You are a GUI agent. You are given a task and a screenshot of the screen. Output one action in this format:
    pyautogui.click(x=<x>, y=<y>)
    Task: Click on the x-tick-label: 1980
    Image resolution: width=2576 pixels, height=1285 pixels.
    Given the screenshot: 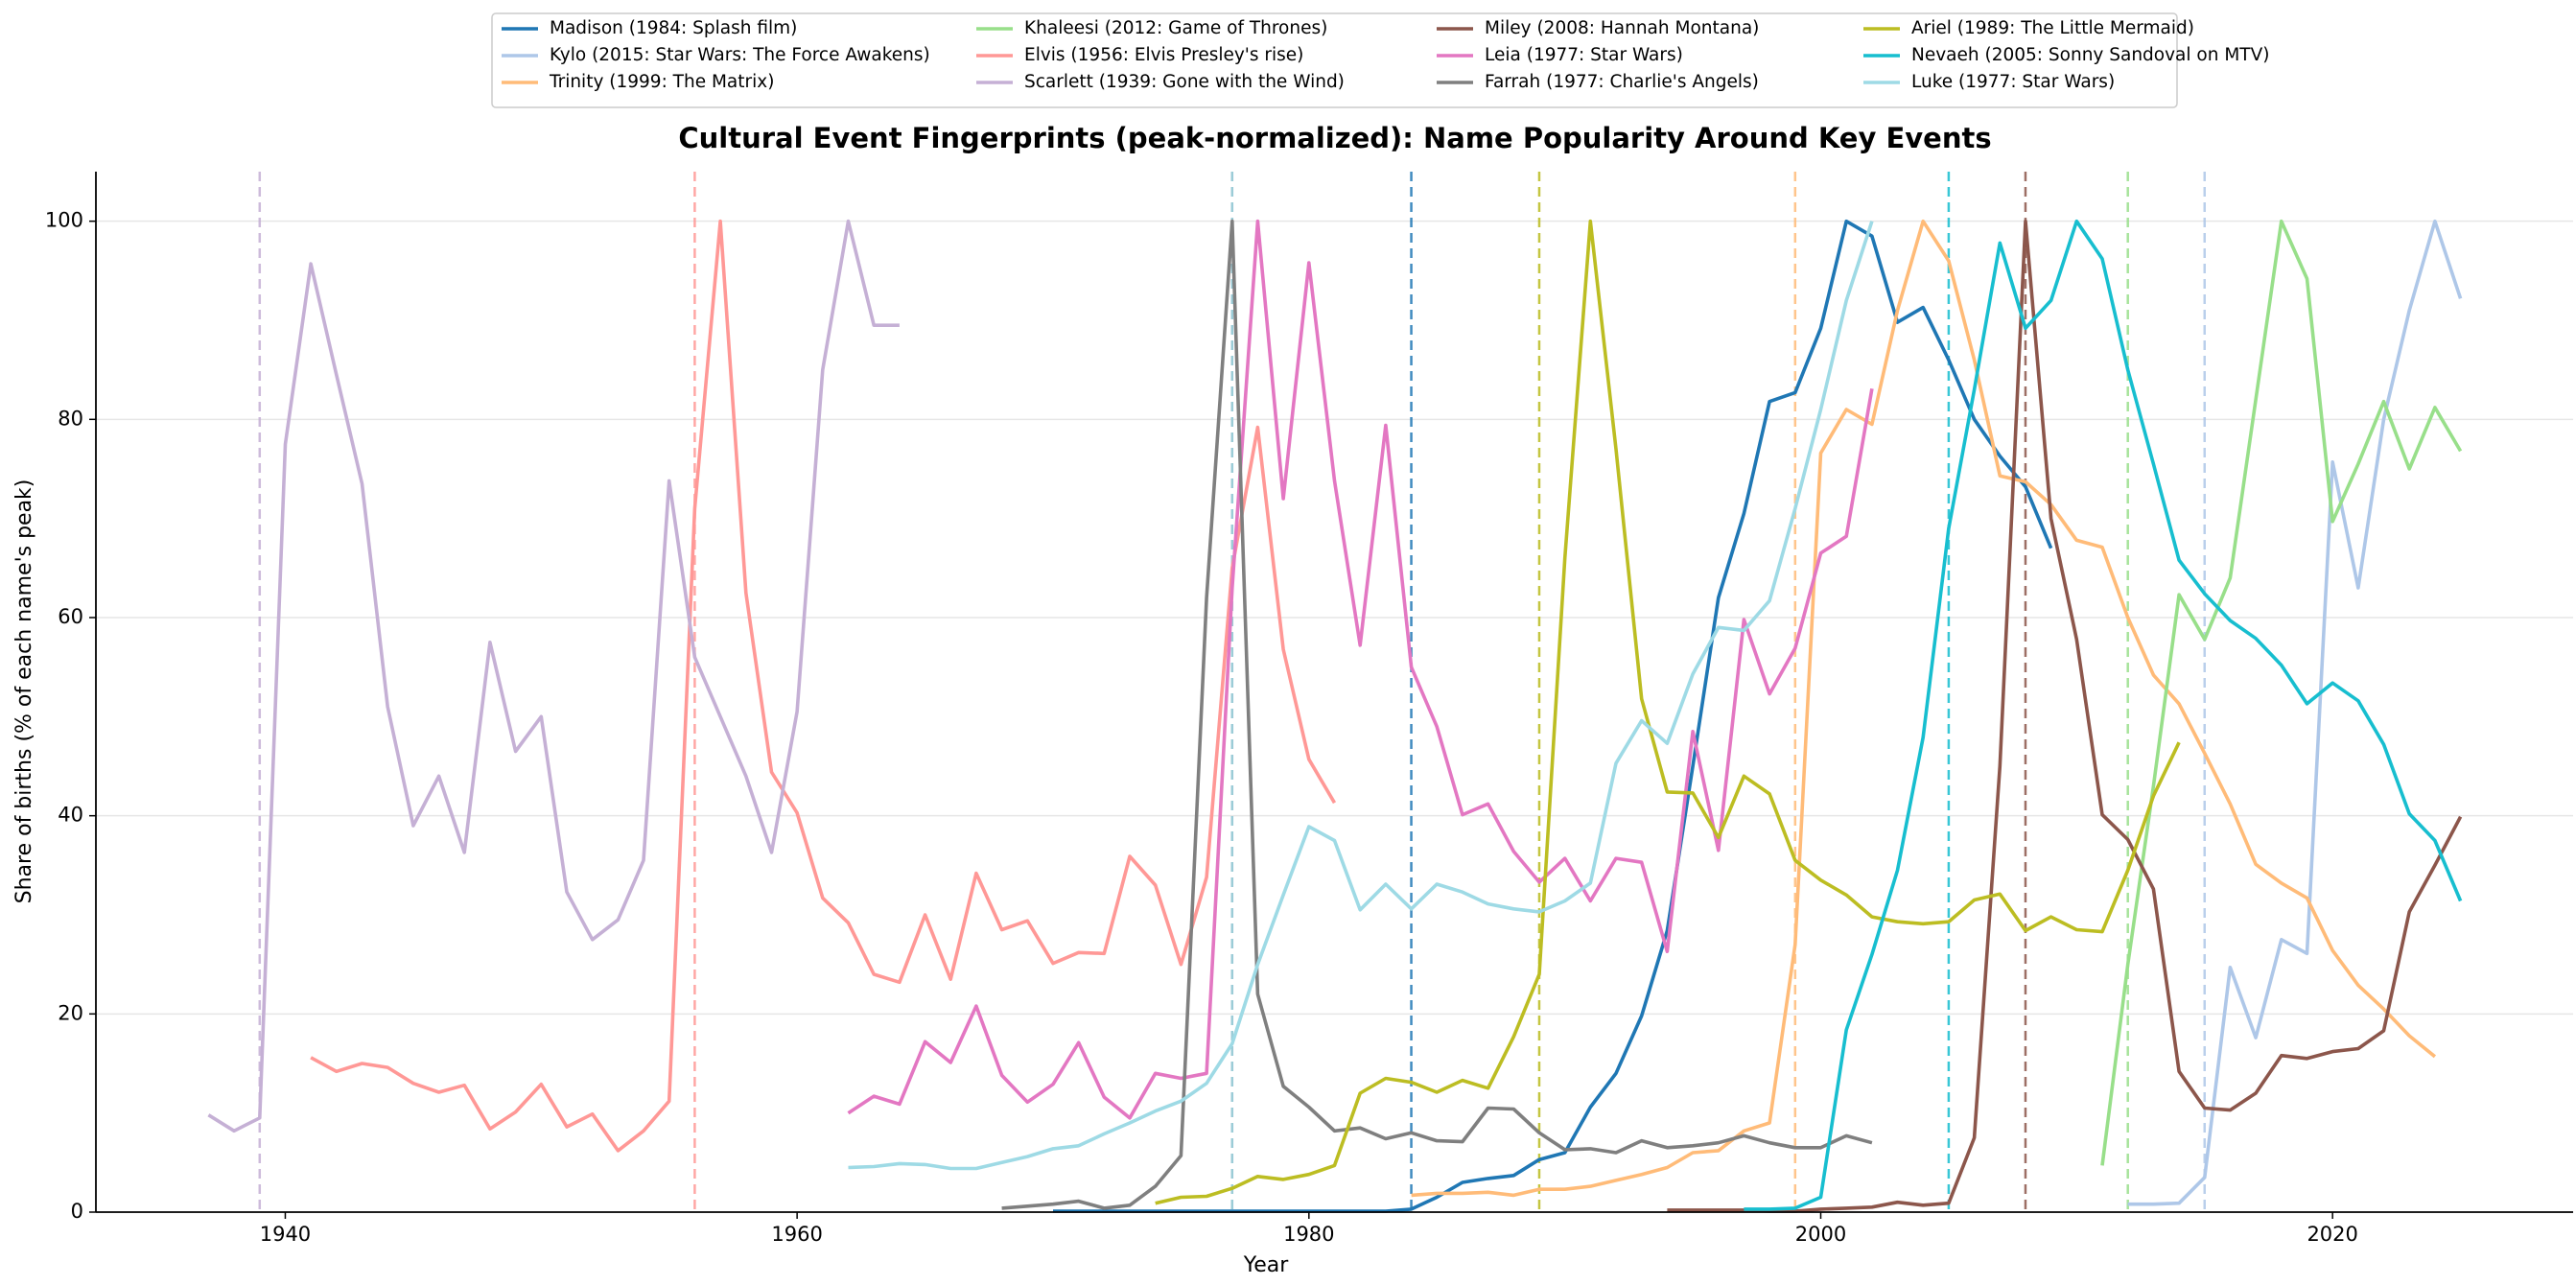 What is the action you would take?
    pyautogui.click(x=1308, y=1235)
    